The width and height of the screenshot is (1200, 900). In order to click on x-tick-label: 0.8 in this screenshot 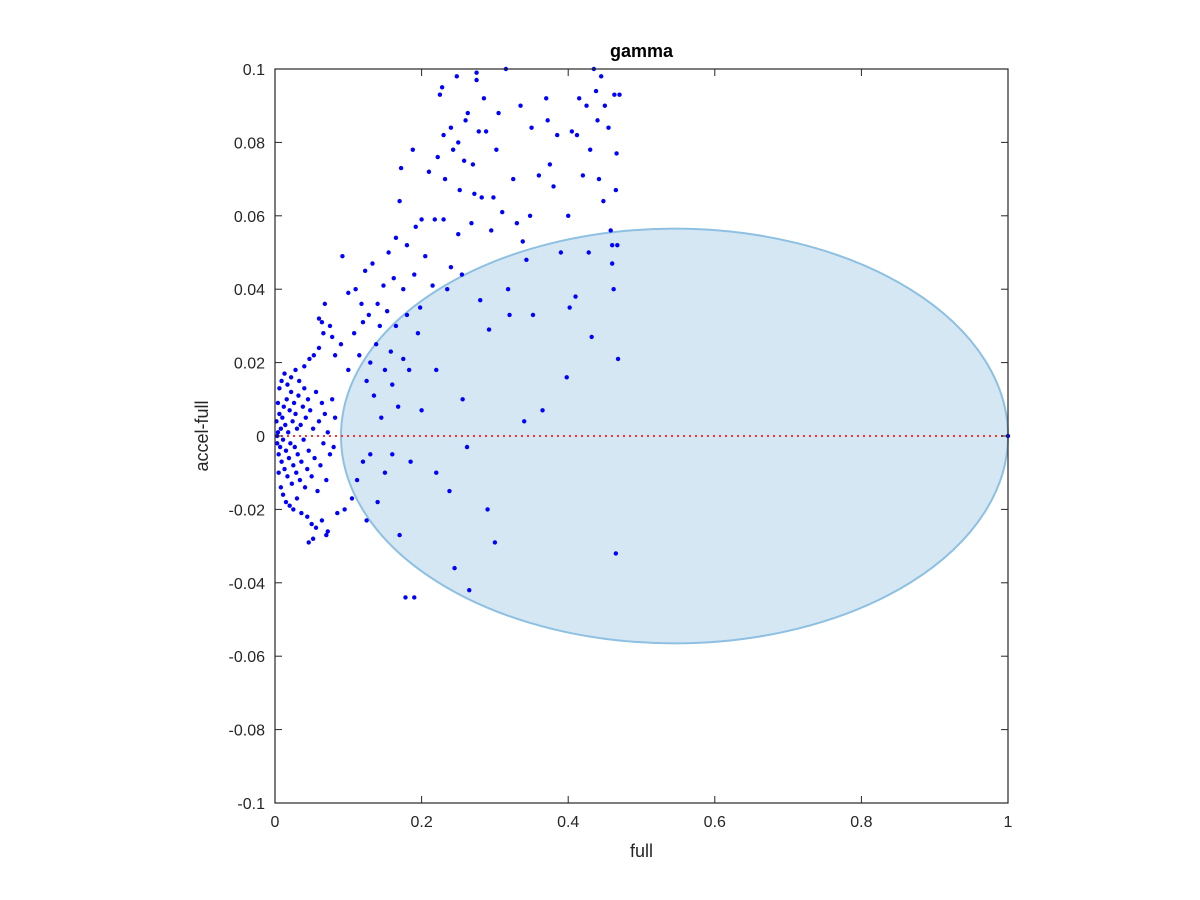, I will do `click(861, 822)`.